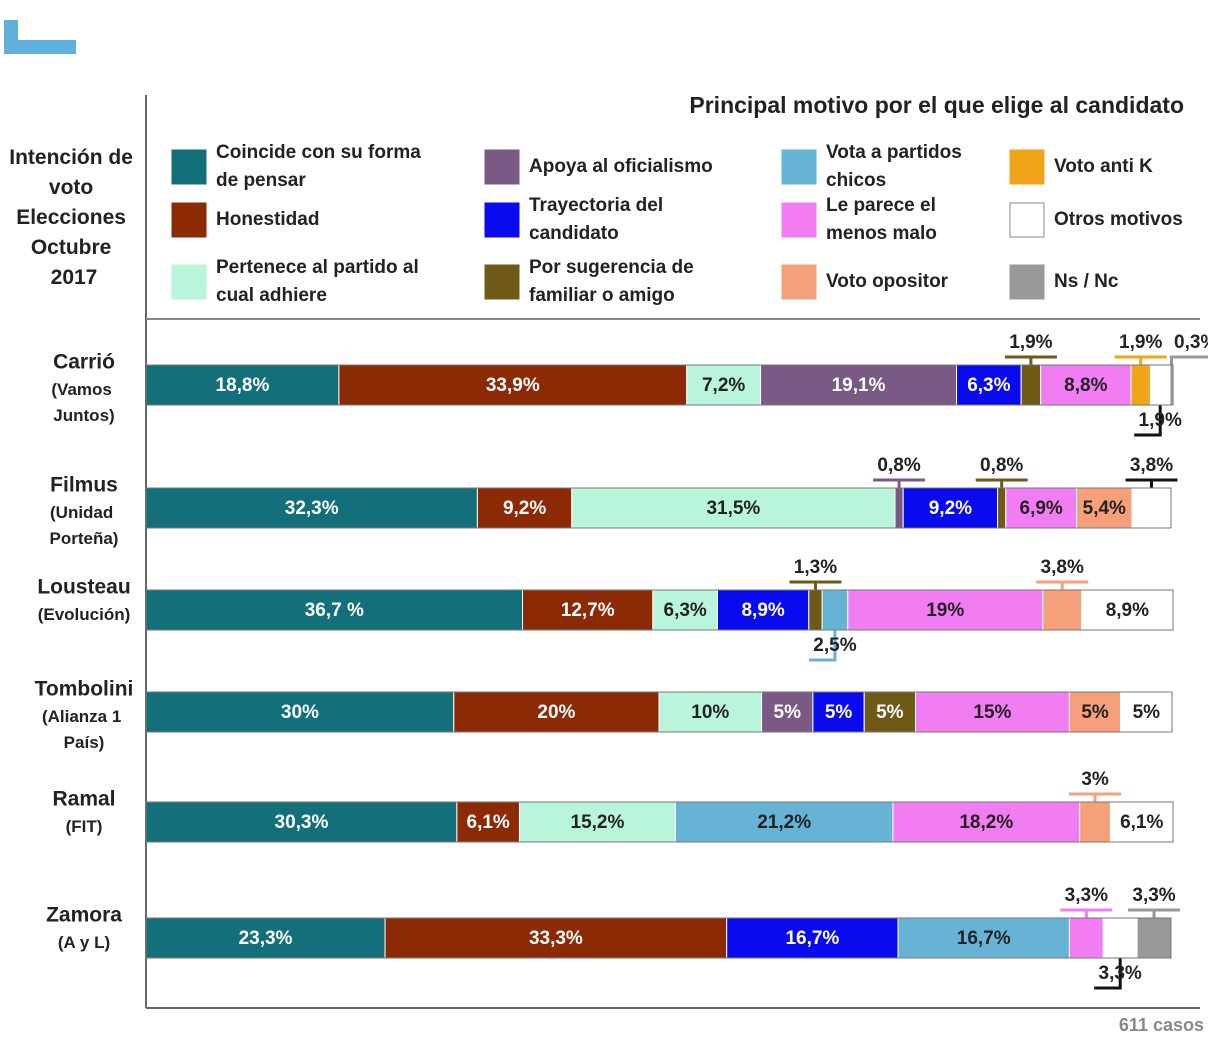 The height and width of the screenshot is (1037, 1208). Describe the element at coordinates (898, 465) in the screenshot. I see `value-label: 0,8%` at that location.